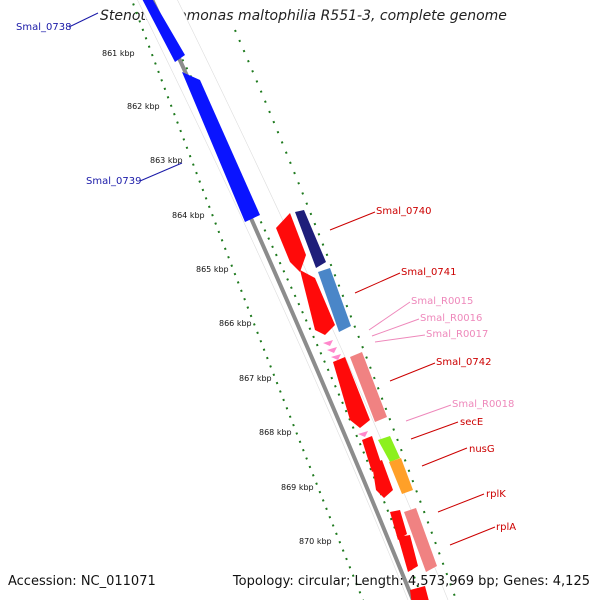 This screenshot has height=600, width=600. What do you see at coordinates (401, 476) in the screenshot?
I see `feature-nusG-outer` at bounding box center [401, 476].